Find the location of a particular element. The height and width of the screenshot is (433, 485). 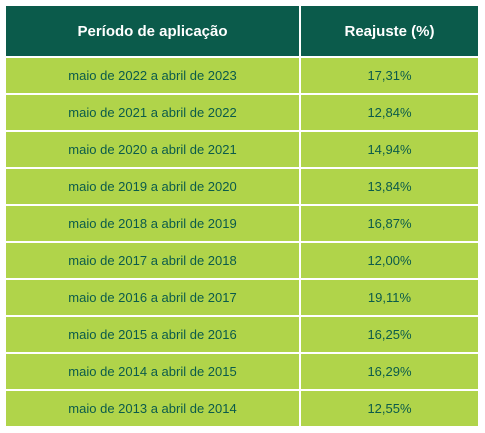

adjustment-cell: 12,55% is located at coordinates (389, 407).